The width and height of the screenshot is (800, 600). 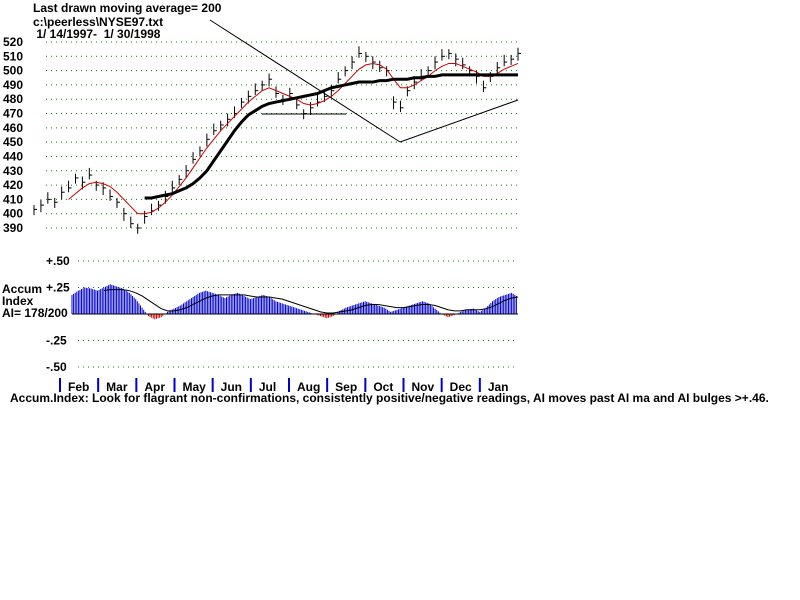 I want to click on moving-average-lines, so click(x=293, y=138).